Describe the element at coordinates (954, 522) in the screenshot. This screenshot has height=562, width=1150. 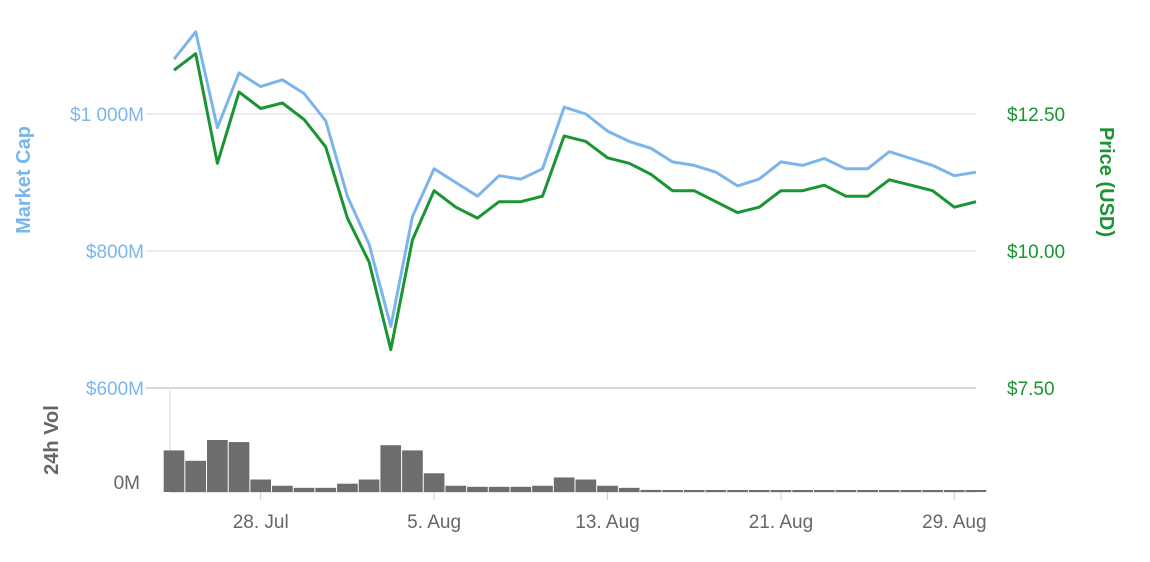
I see `x-tick-label: 29. Aug` at that location.